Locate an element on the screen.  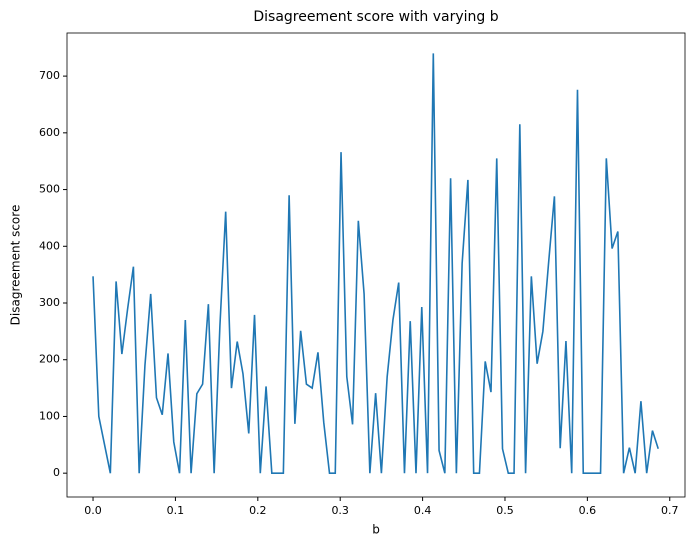
y-tick-label: 500 is located at coordinates (49, 189).